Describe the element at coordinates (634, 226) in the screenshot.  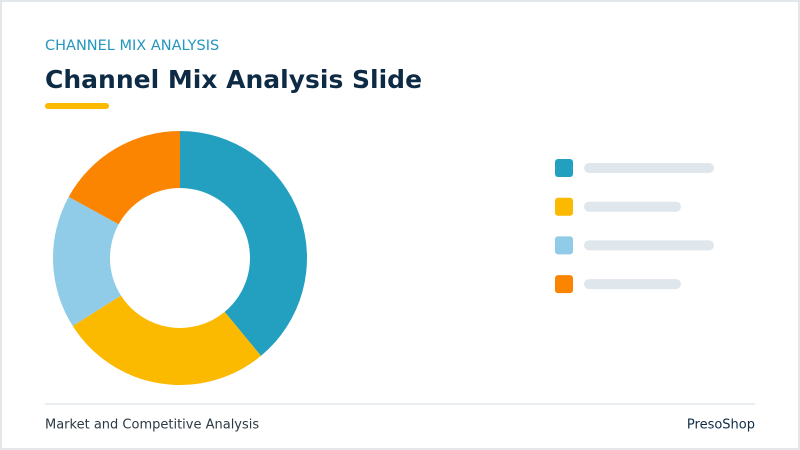
I see `legend` at that location.